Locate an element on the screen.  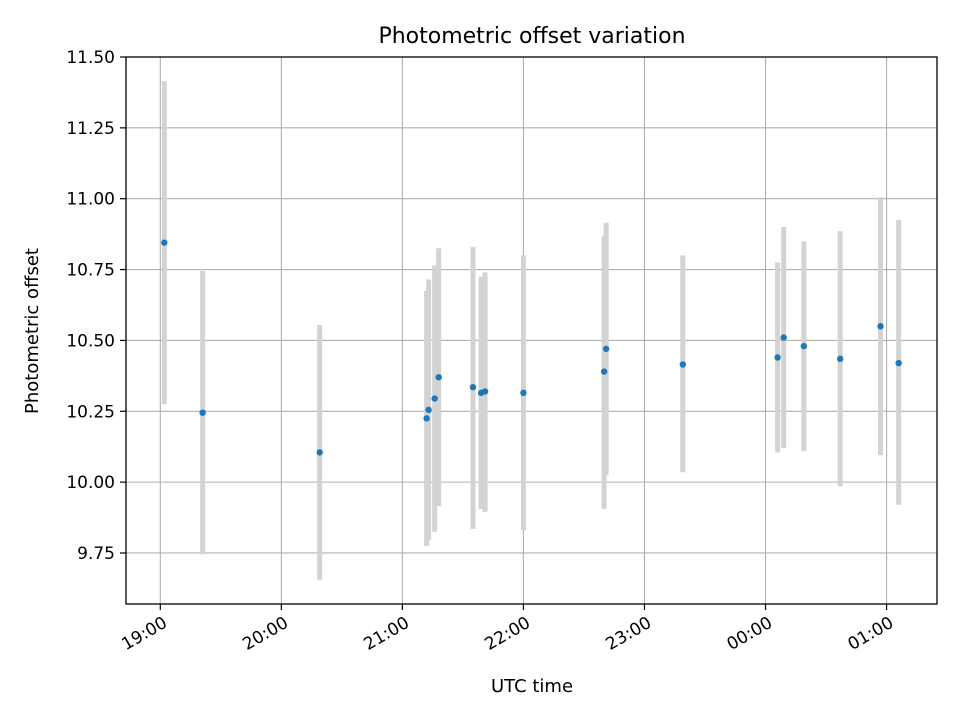
y-tick-label: 10.50 is located at coordinates (90, 341).